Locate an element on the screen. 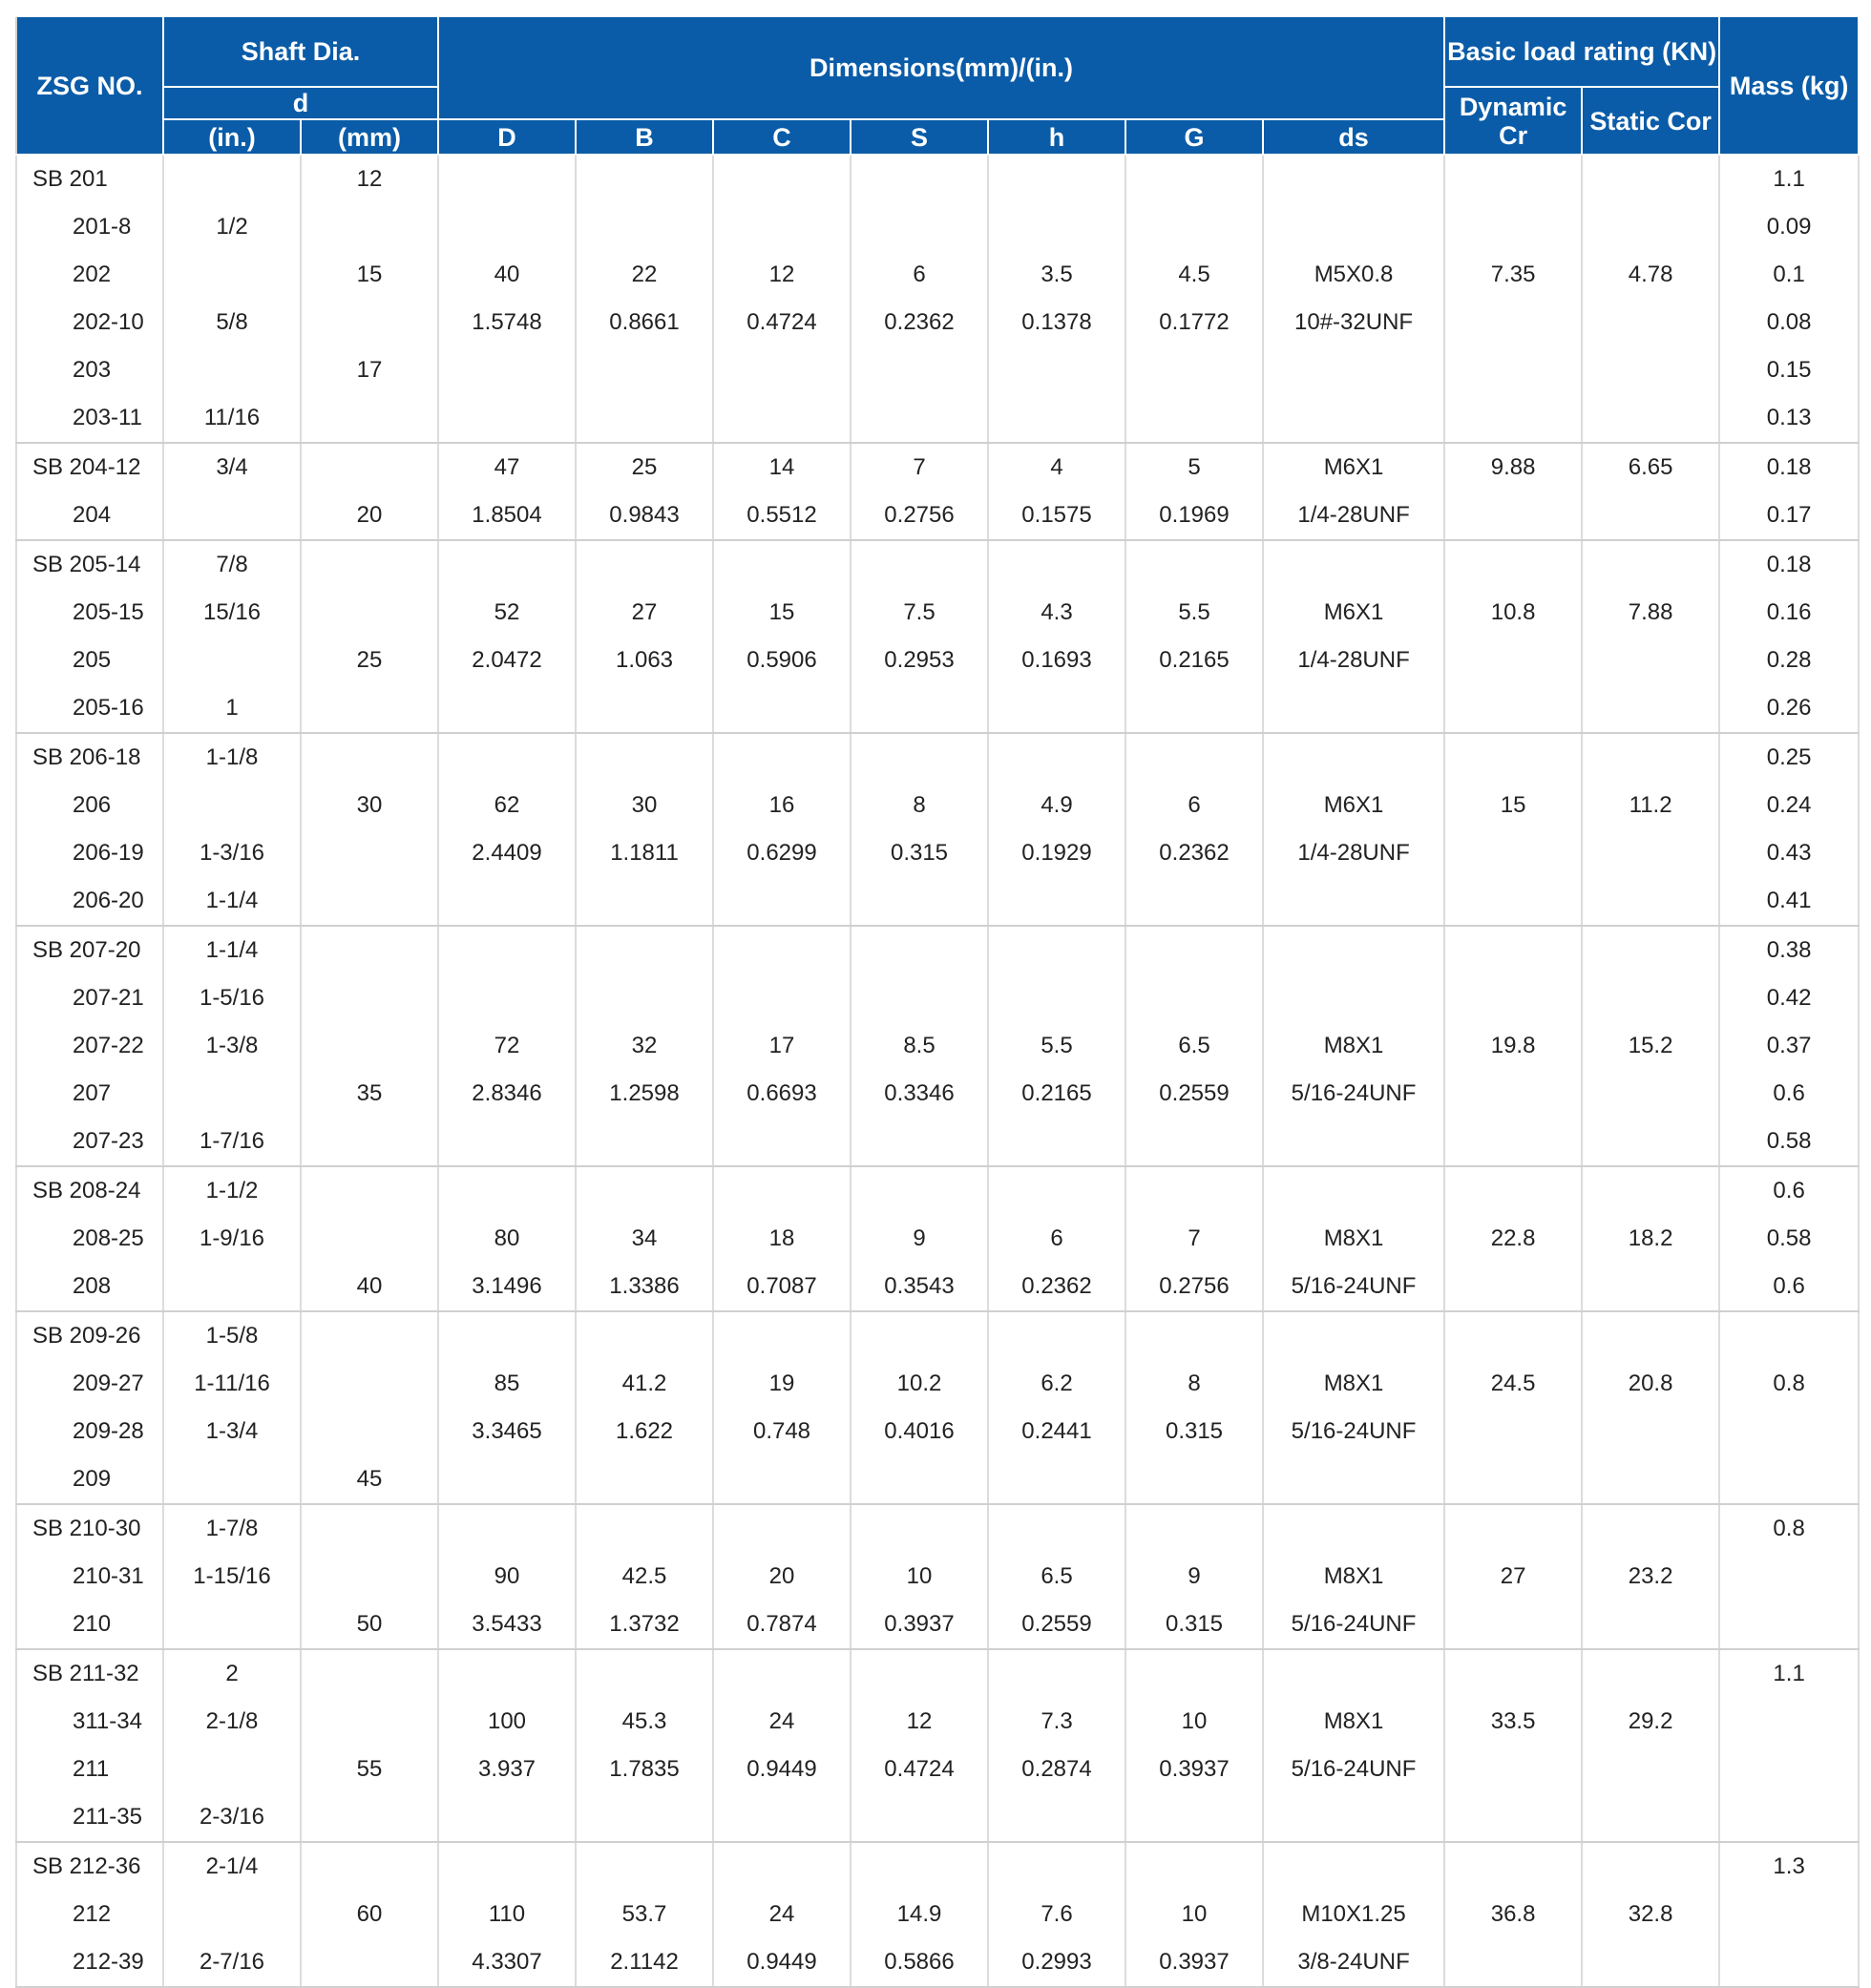 This screenshot has height=1988, width=1871. table-row: SB 201 12 1.1 is located at coordinates (937, 178).